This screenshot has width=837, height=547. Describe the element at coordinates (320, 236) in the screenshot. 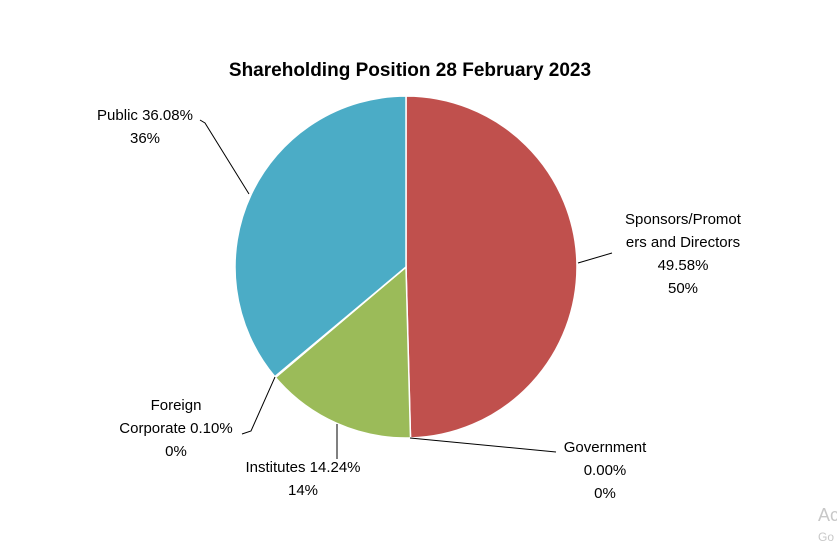

I see `pie-slice-public` at that location.